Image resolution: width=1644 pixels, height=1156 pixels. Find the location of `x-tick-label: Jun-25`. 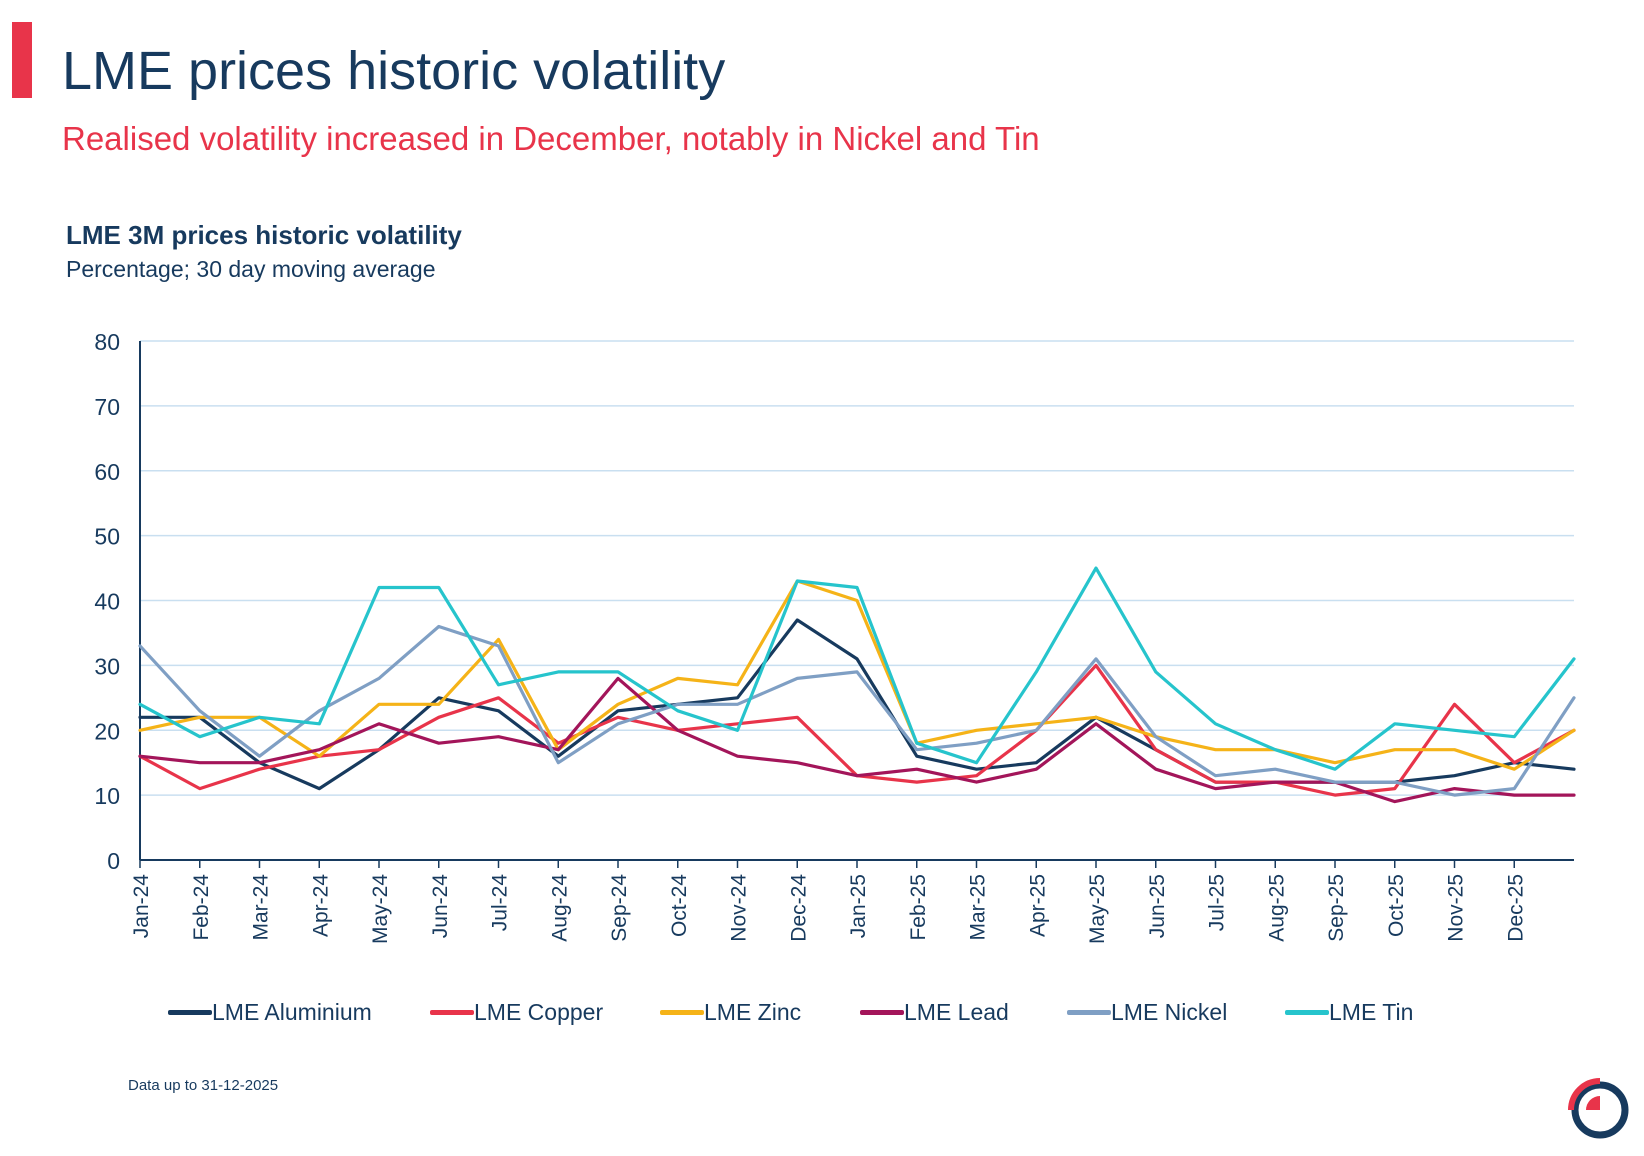

x-tick-label: Jun-25 is located at coordinates (1157, 906).